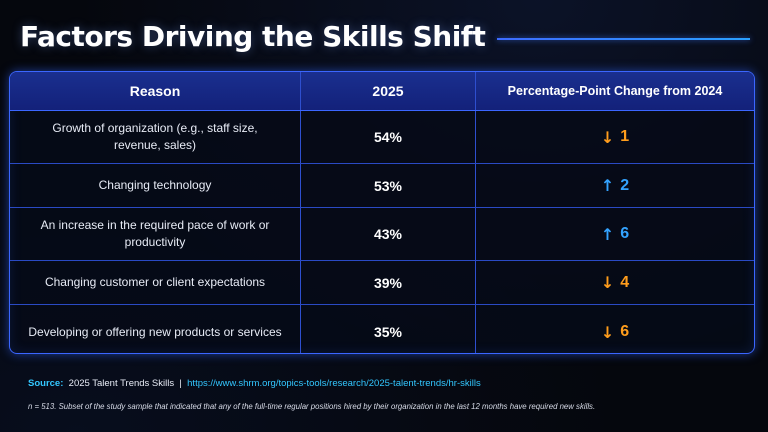 This screenshot has width=768, height=432. What do you see at coordinates (623, 39) in the screenshot?
I see `title-underline` at bounding box center [623, 39].